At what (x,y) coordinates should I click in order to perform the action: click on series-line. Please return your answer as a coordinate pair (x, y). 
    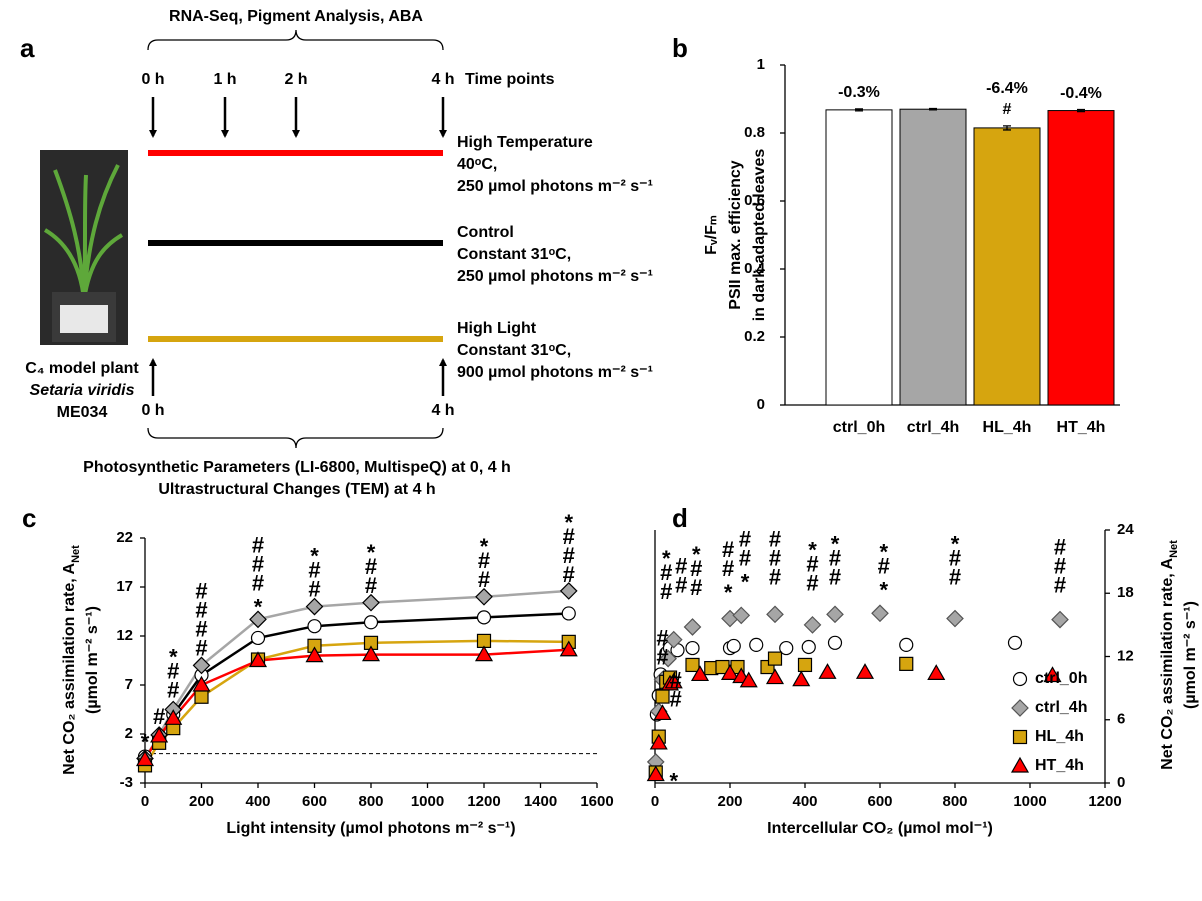
    Looking at the image, I should click on (356, 685).